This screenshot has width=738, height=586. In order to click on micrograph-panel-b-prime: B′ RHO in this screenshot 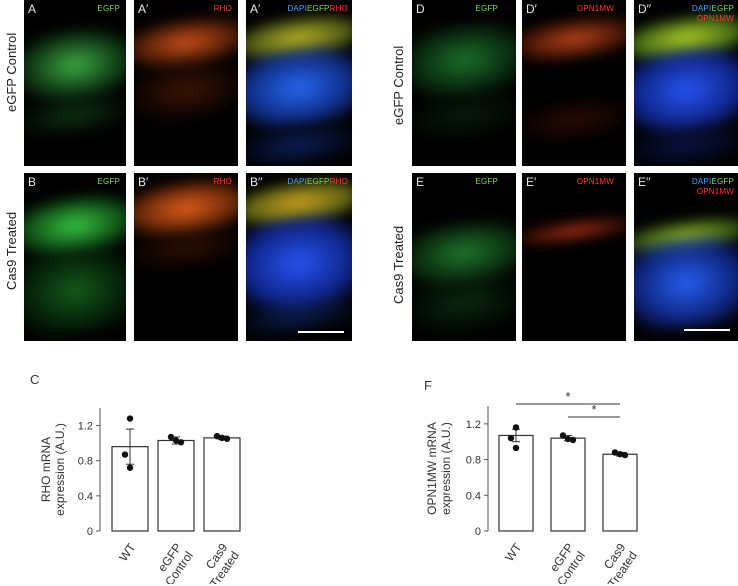, I will do `click(186, 257)`.